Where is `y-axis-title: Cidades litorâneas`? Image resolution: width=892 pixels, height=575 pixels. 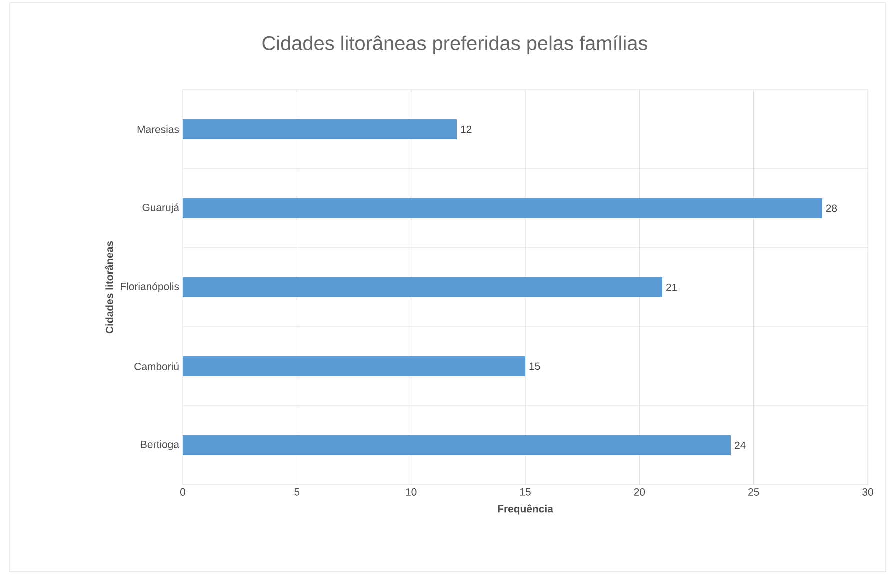 y-axis-title: Cidades litorâneas is located at coordinates (109, 287).